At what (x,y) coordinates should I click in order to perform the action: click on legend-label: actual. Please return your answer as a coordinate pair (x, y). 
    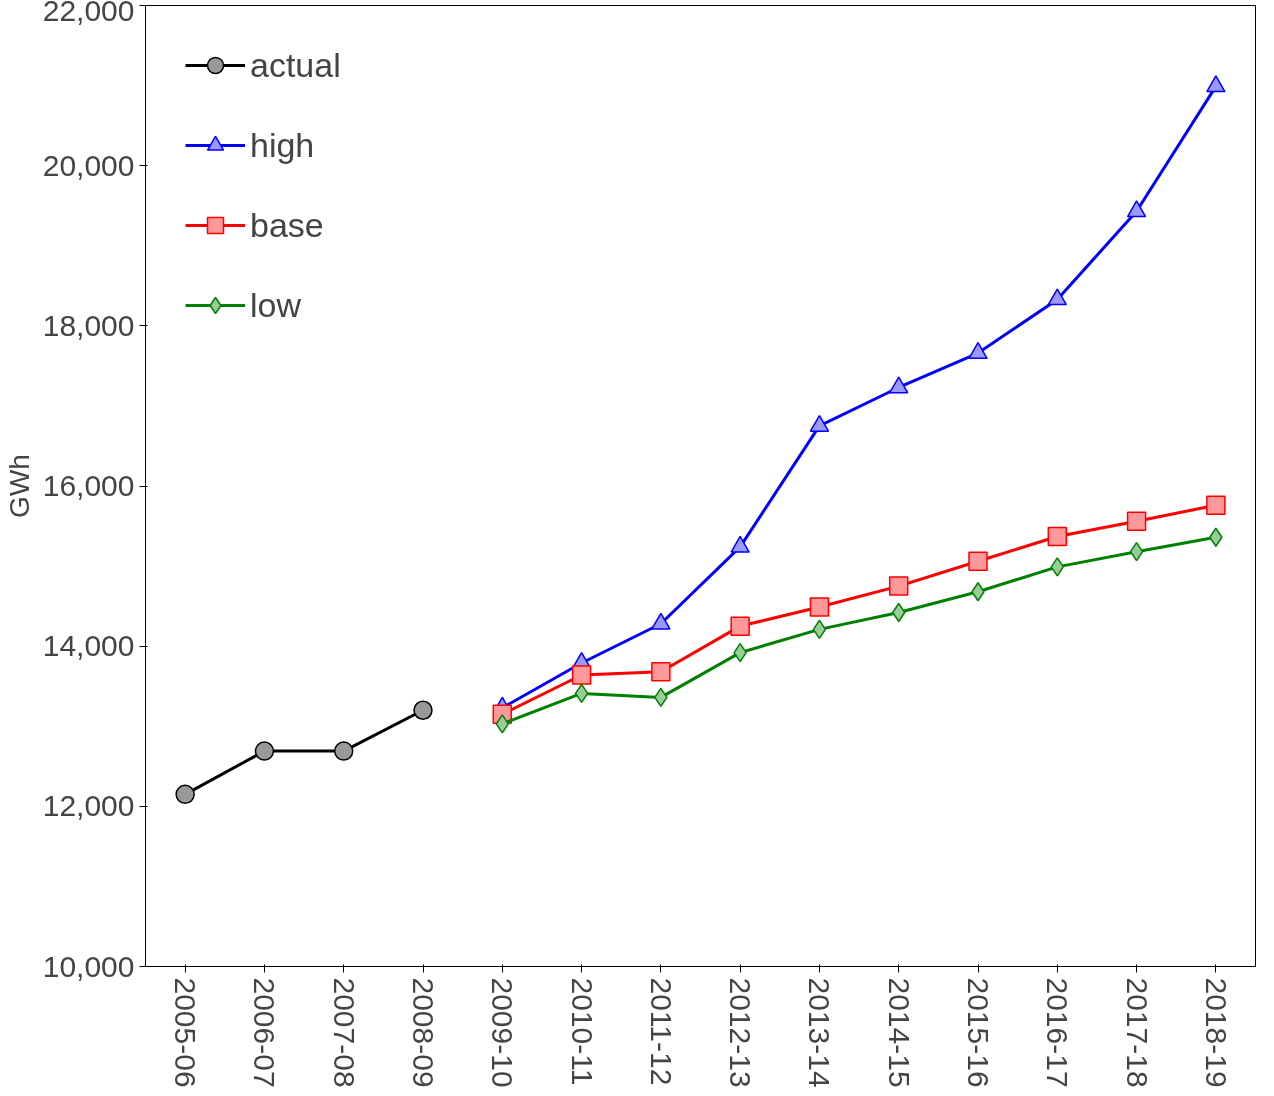
    Looking at the image, I should click on (295, 65).